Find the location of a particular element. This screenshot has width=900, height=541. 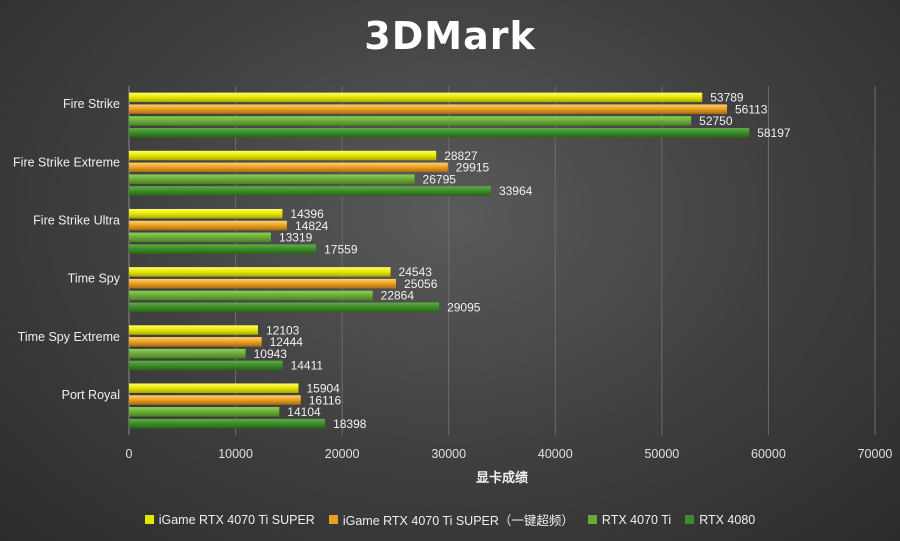

x-tick-label: 50000 is located at coordinates (661, 454).